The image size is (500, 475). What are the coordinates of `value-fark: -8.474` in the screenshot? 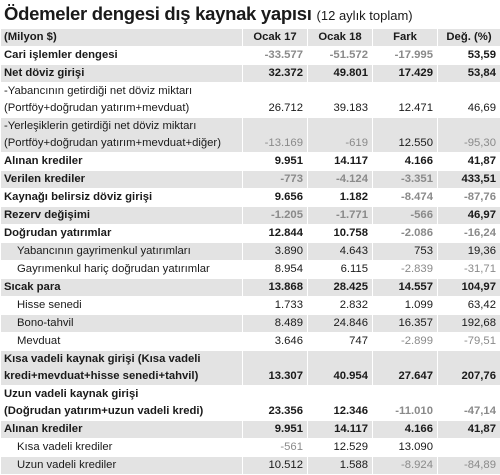 It's located at (405, 198).